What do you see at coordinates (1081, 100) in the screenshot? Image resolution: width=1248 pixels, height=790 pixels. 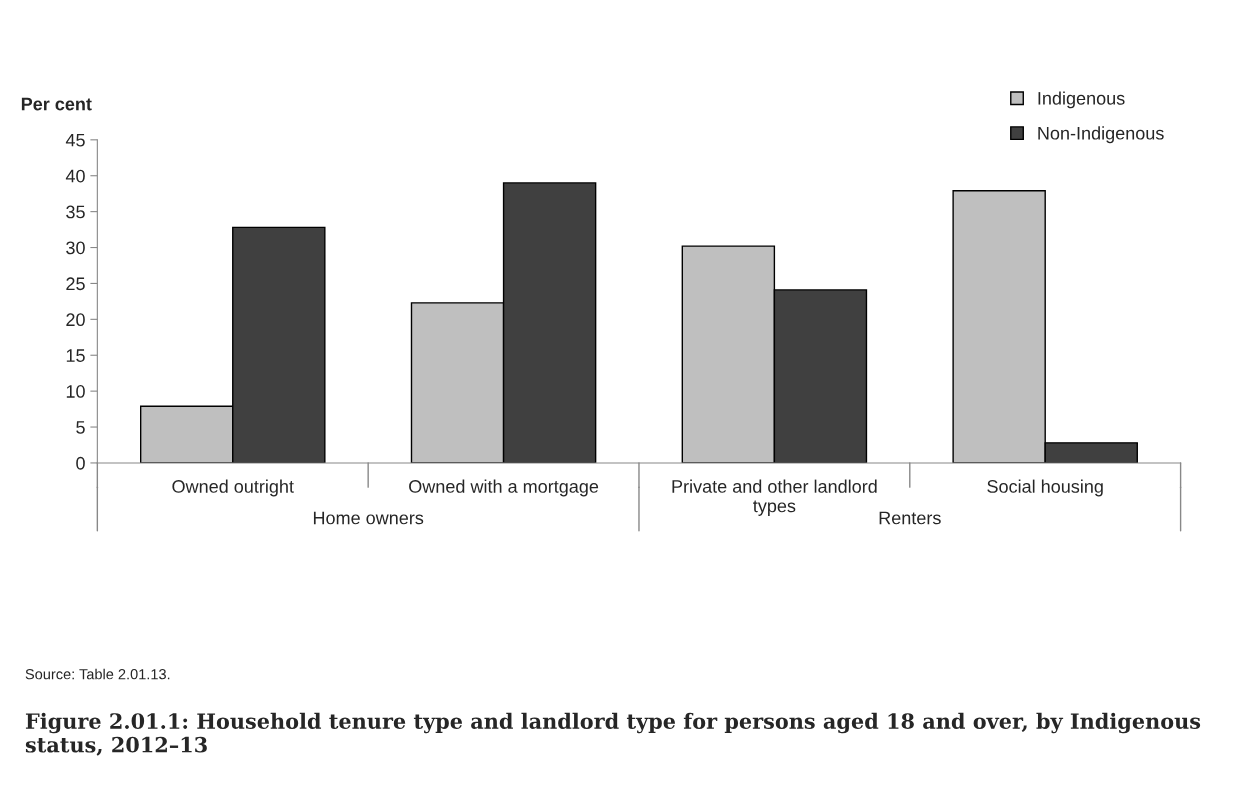 I see `legend-label: Indigenous` at bounding box center [1081, 100].